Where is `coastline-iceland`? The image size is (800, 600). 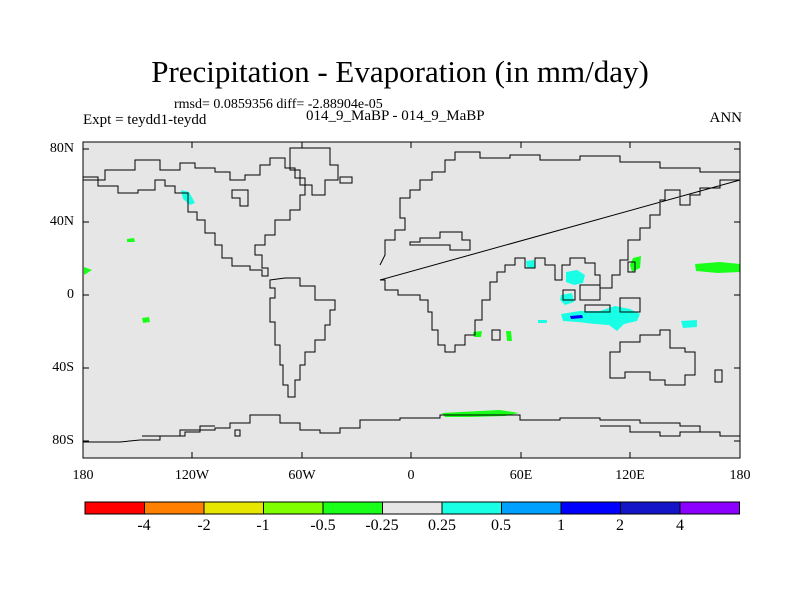 coastline-iceland is located at coordinates (346, 180).